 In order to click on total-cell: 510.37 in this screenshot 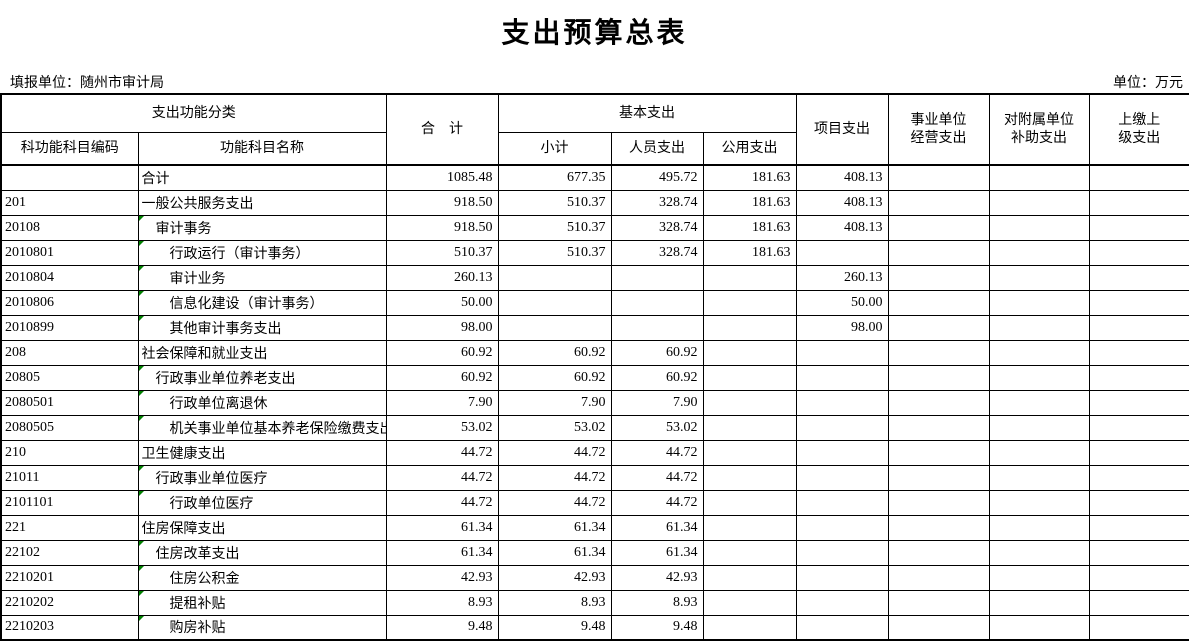, I will do `click(442, 252)`.